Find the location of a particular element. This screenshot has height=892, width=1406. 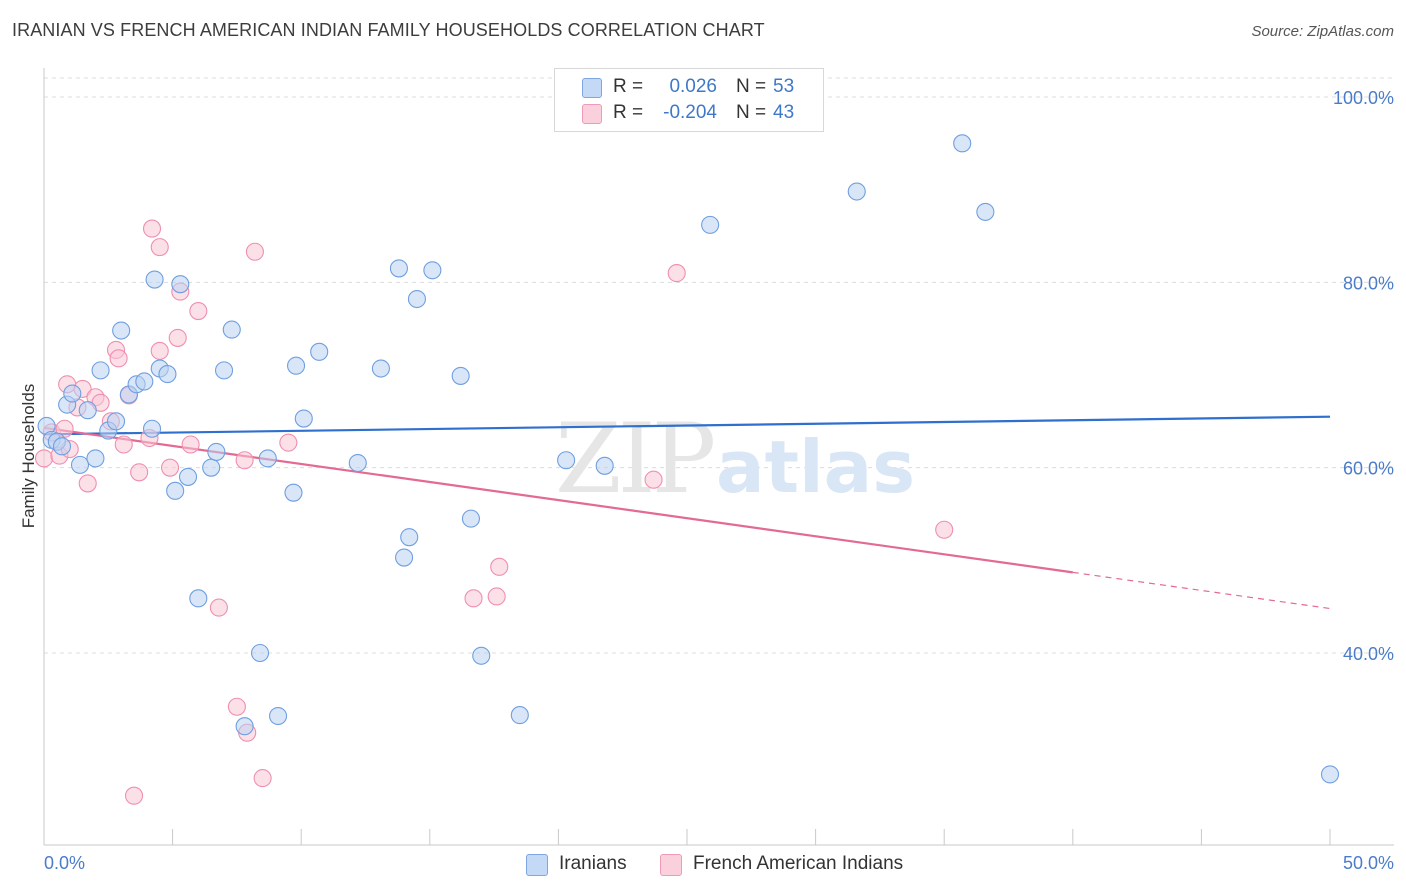

y-axis-title: Family Households is located at coordinates (28, 456).